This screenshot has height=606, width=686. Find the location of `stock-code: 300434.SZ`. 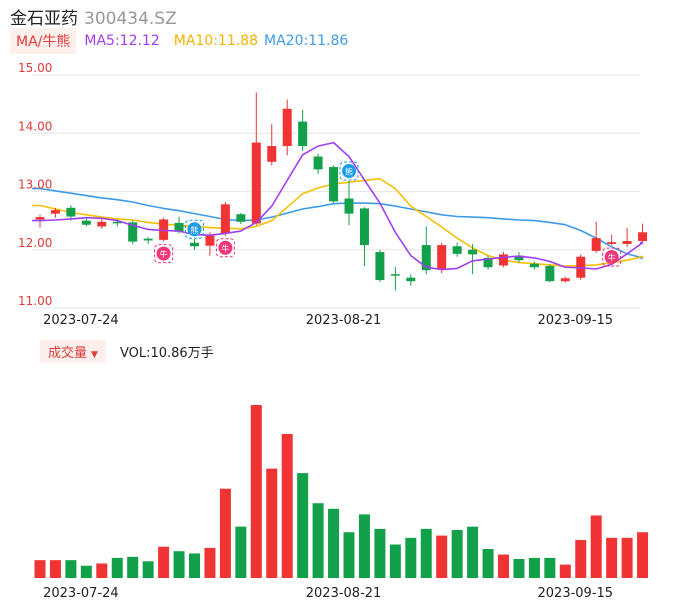

stock-code: 300434.SZ is located at coordinates (130, 19).